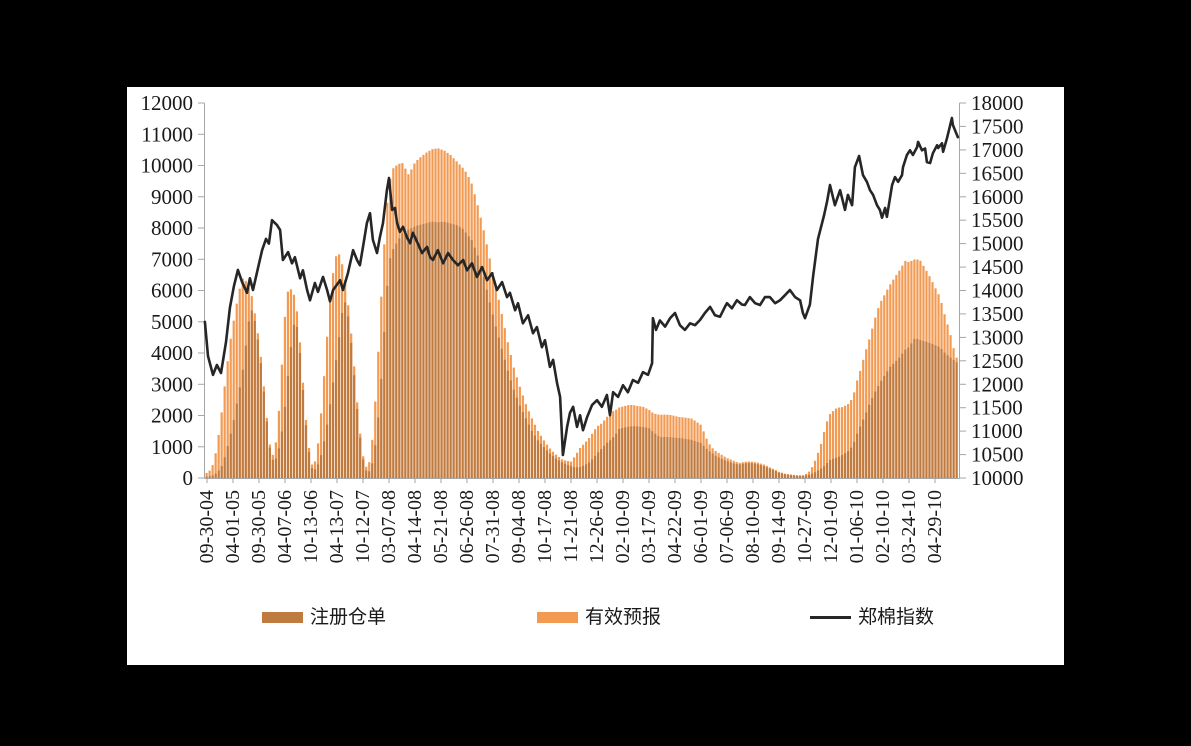 This screenshot has width=1191, height=746. What do you see at coordinates (172, 228) in the screenshot?
I see `svg-text: 8000` at bounding box center [172, 228].